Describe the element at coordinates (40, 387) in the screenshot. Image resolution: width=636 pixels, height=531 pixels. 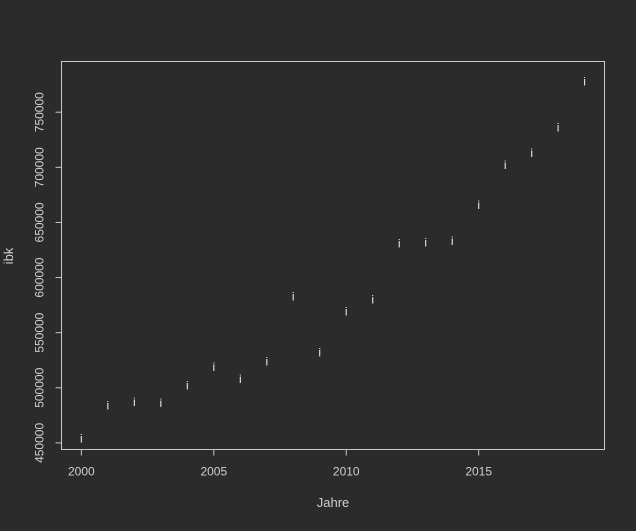
I see `y-tick-label: 500000` at that location.